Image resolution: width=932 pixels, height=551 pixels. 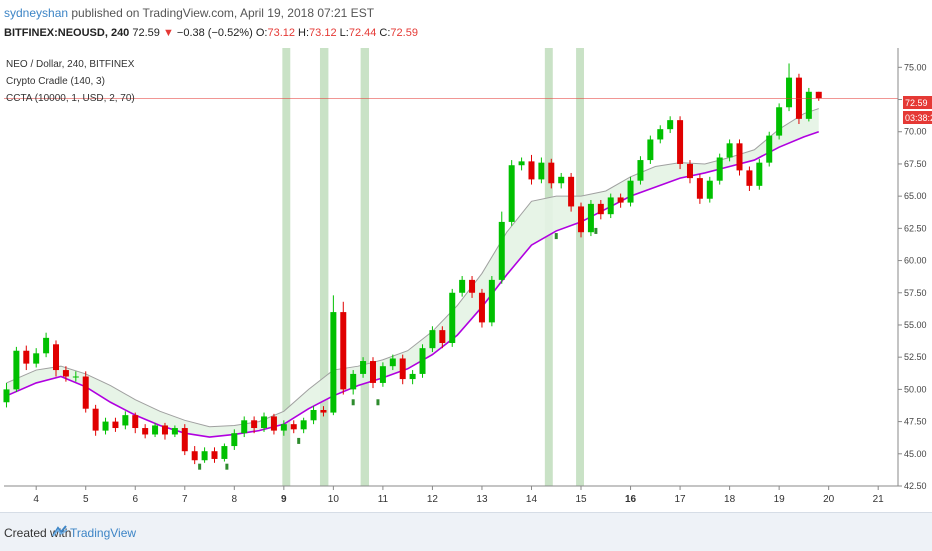 I want to click on tradingview-logo-icon, so click(x=60, y=531).